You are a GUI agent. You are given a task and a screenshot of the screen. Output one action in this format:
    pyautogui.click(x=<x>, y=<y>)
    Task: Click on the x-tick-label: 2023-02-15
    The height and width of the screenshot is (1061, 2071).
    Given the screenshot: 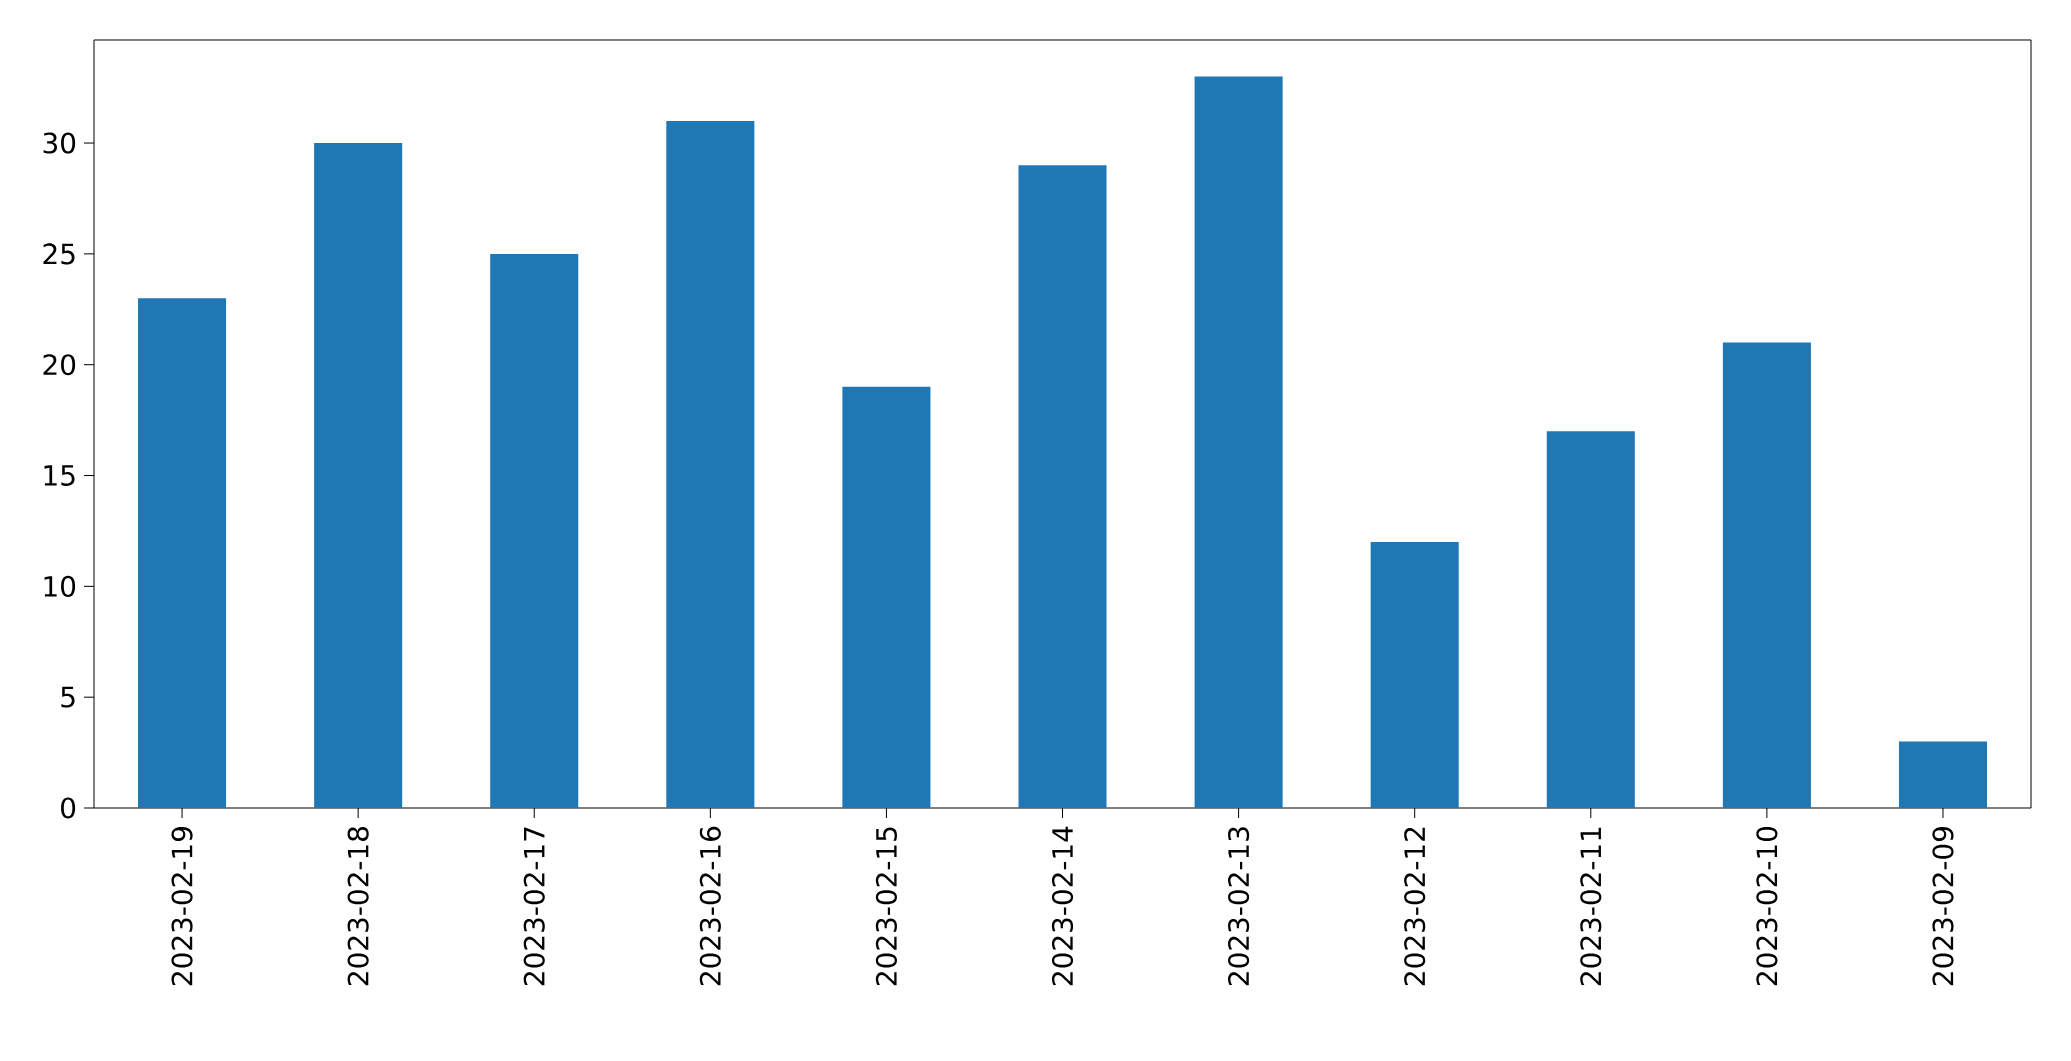 What is the action you would take?
    pyautogui.click(x=886, y=906)
    